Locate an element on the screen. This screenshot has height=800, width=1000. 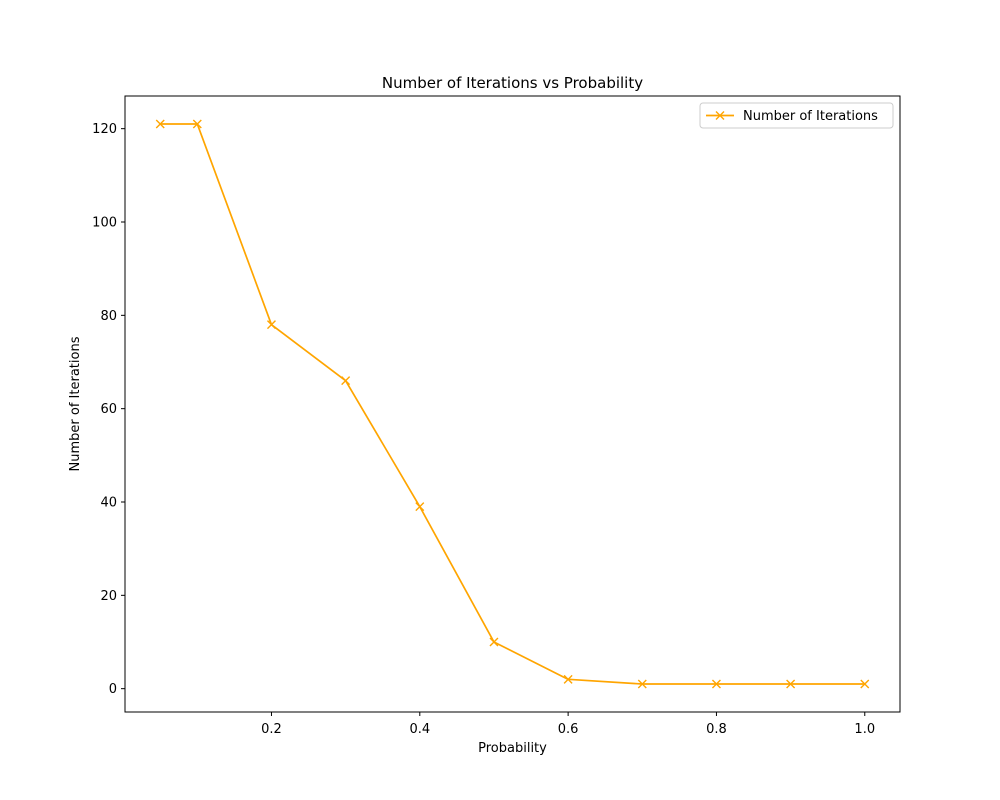
chart-title: Number of Iterations vs Probability is located at coordinates (512, 83).